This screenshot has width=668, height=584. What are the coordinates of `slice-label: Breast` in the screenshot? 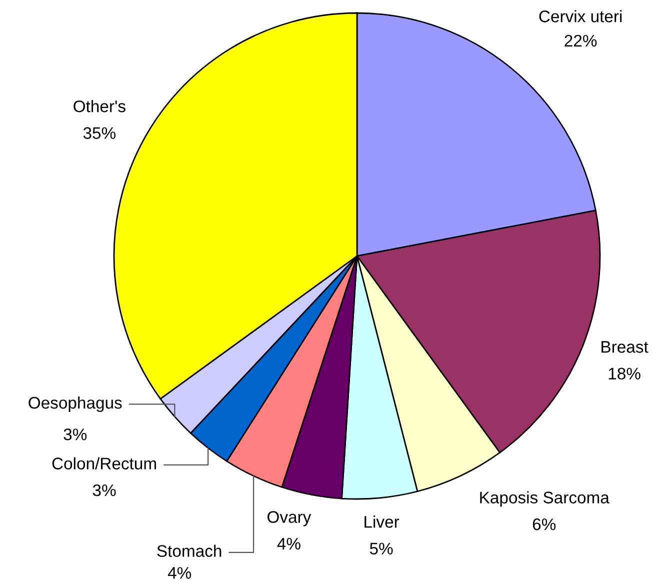 It's located at (625, 347).